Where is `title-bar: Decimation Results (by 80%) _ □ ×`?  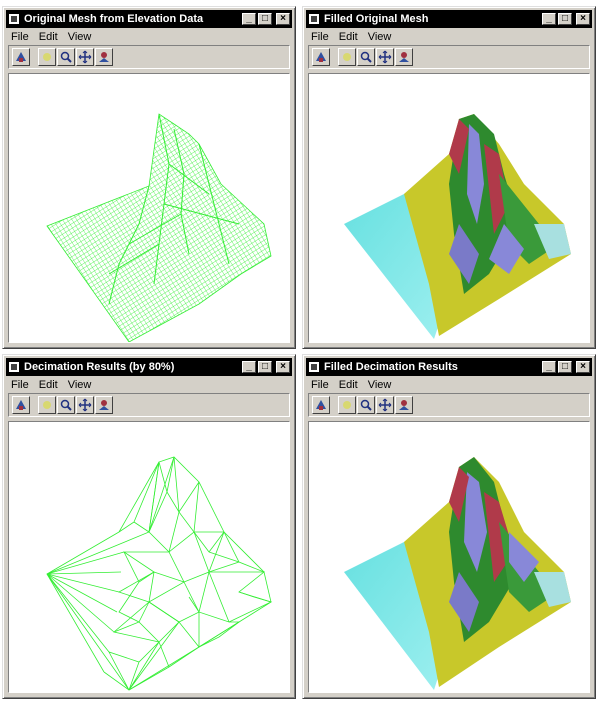 title-bar: Decimation Results (by 80%) _ □ × is located at coordinates (149, 367).